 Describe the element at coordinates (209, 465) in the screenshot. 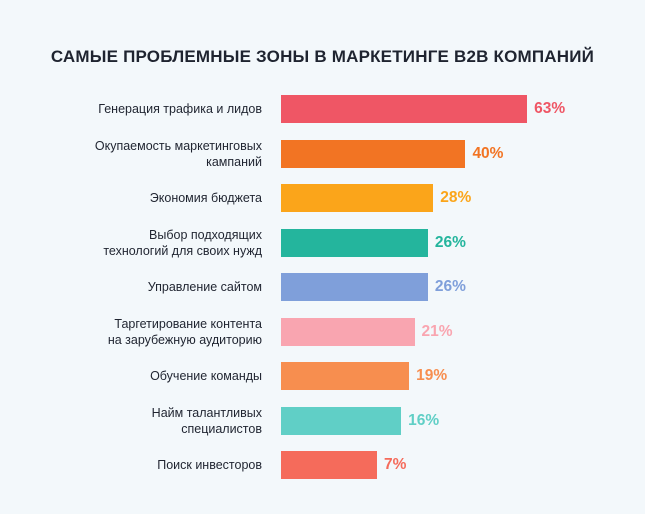

I see `category-label: Поиск инвесторов` at that location.